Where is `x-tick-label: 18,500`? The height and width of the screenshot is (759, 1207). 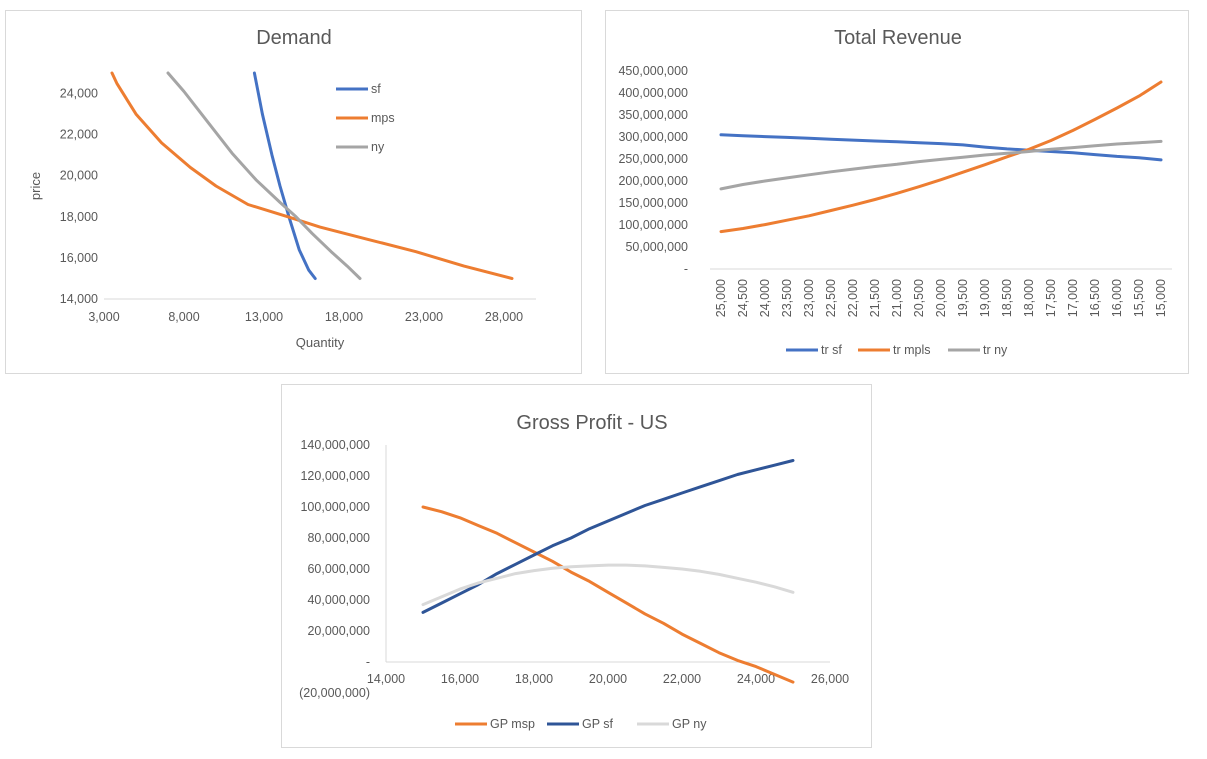
x-tick-label: 18,500 is located at coordinates (1007, 298).